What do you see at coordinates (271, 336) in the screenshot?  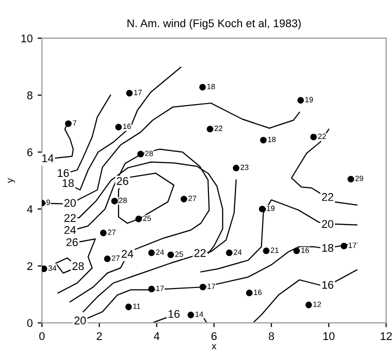 I see `x-tick-label: 8` at bounding box center [271, 336].